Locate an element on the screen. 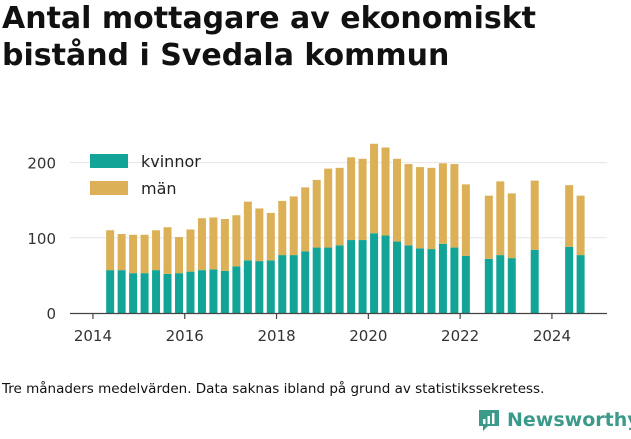 The height and width of the screenshot is (439, 631). legend-label: män is located at coordinates (159, 188).